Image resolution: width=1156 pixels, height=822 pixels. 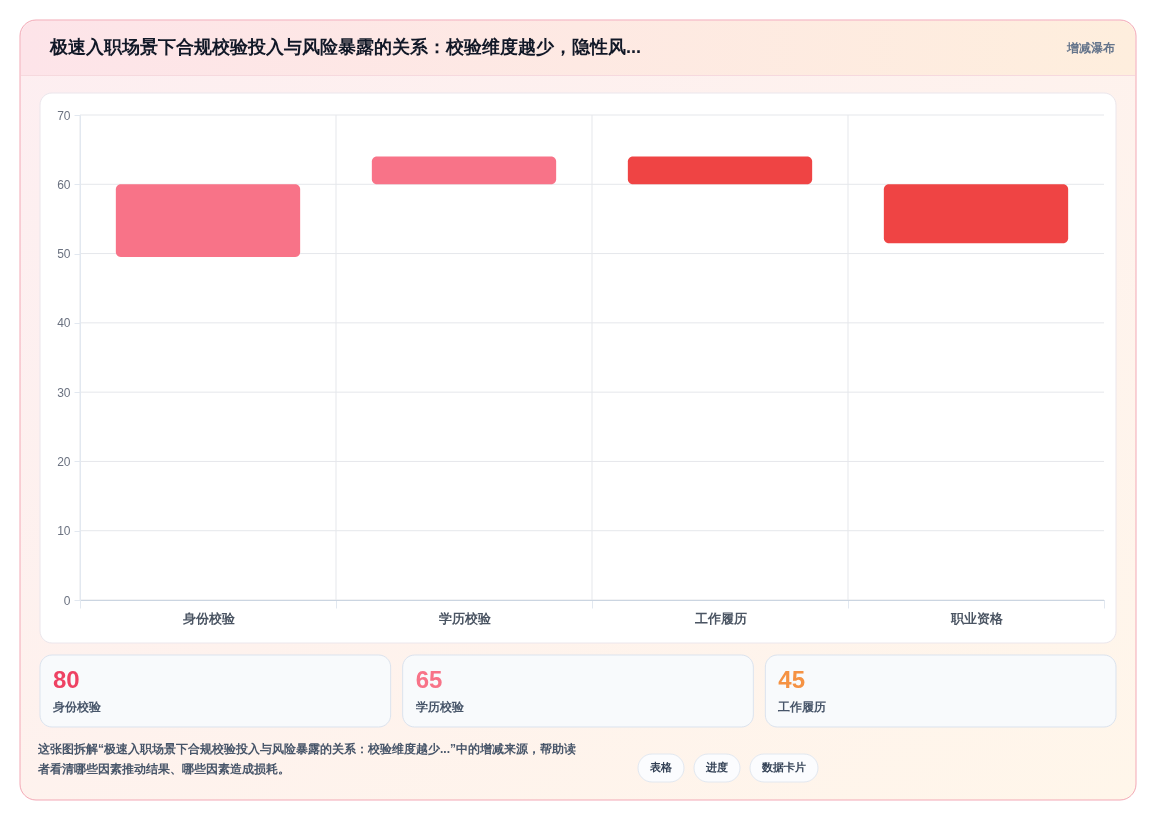 What do you see at coordinates (429, 679) in the screenshot?
I see `text: 65` at bounding box center [429, 679].